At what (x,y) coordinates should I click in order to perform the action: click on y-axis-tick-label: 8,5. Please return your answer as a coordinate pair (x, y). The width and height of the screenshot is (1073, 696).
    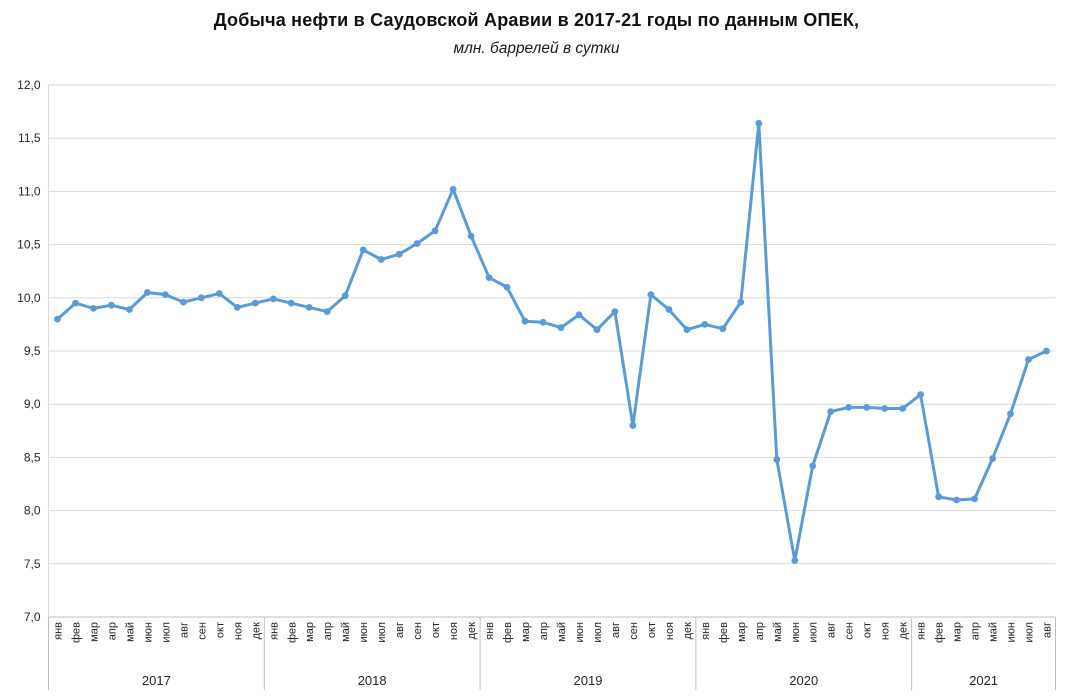
    Looking at the image, I should click on (32, 457).